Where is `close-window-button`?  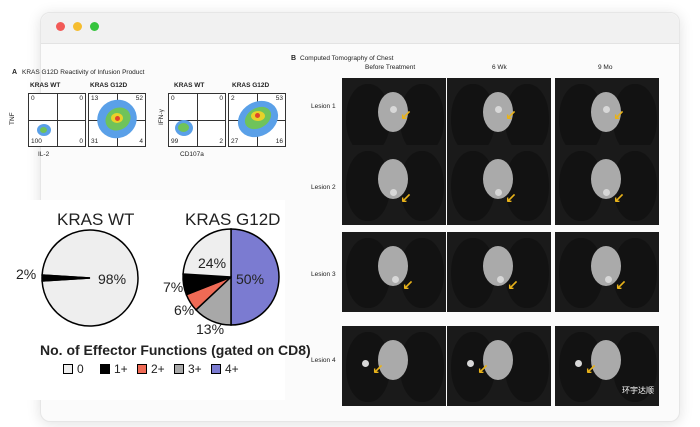
close-window-button is located at coordinates (60, 26).